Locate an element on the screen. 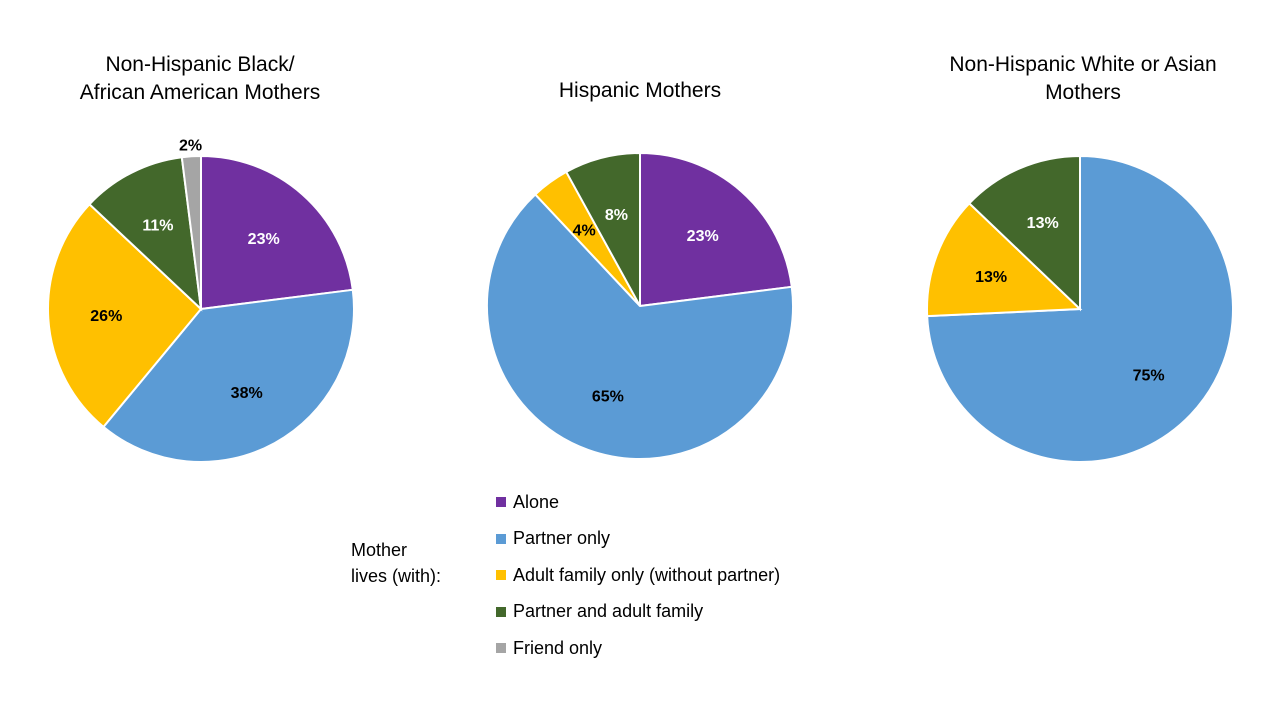 Image resolution: width=1280 pixels, height=720 pixels. legend-label: Adult family only (without partner) is located at coordinates (647, 574).